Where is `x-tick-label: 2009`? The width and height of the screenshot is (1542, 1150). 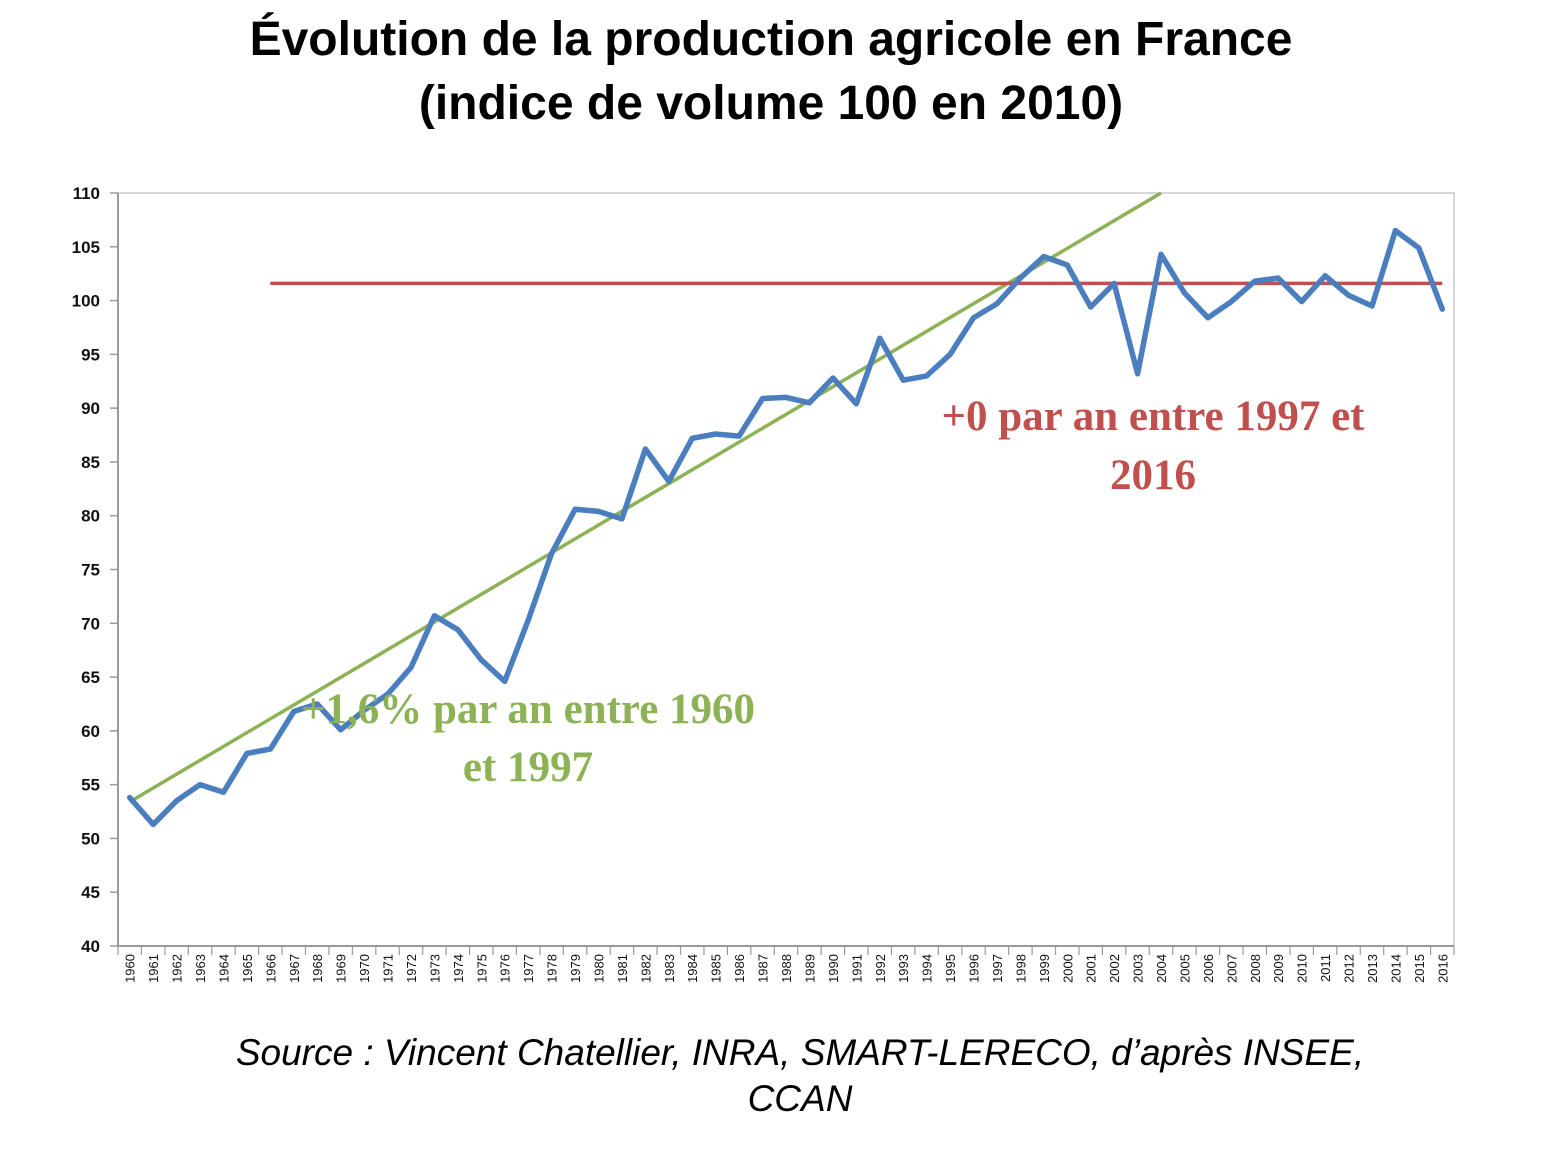
x-tick-label: 2009 is located at coordinates (1278, 968).